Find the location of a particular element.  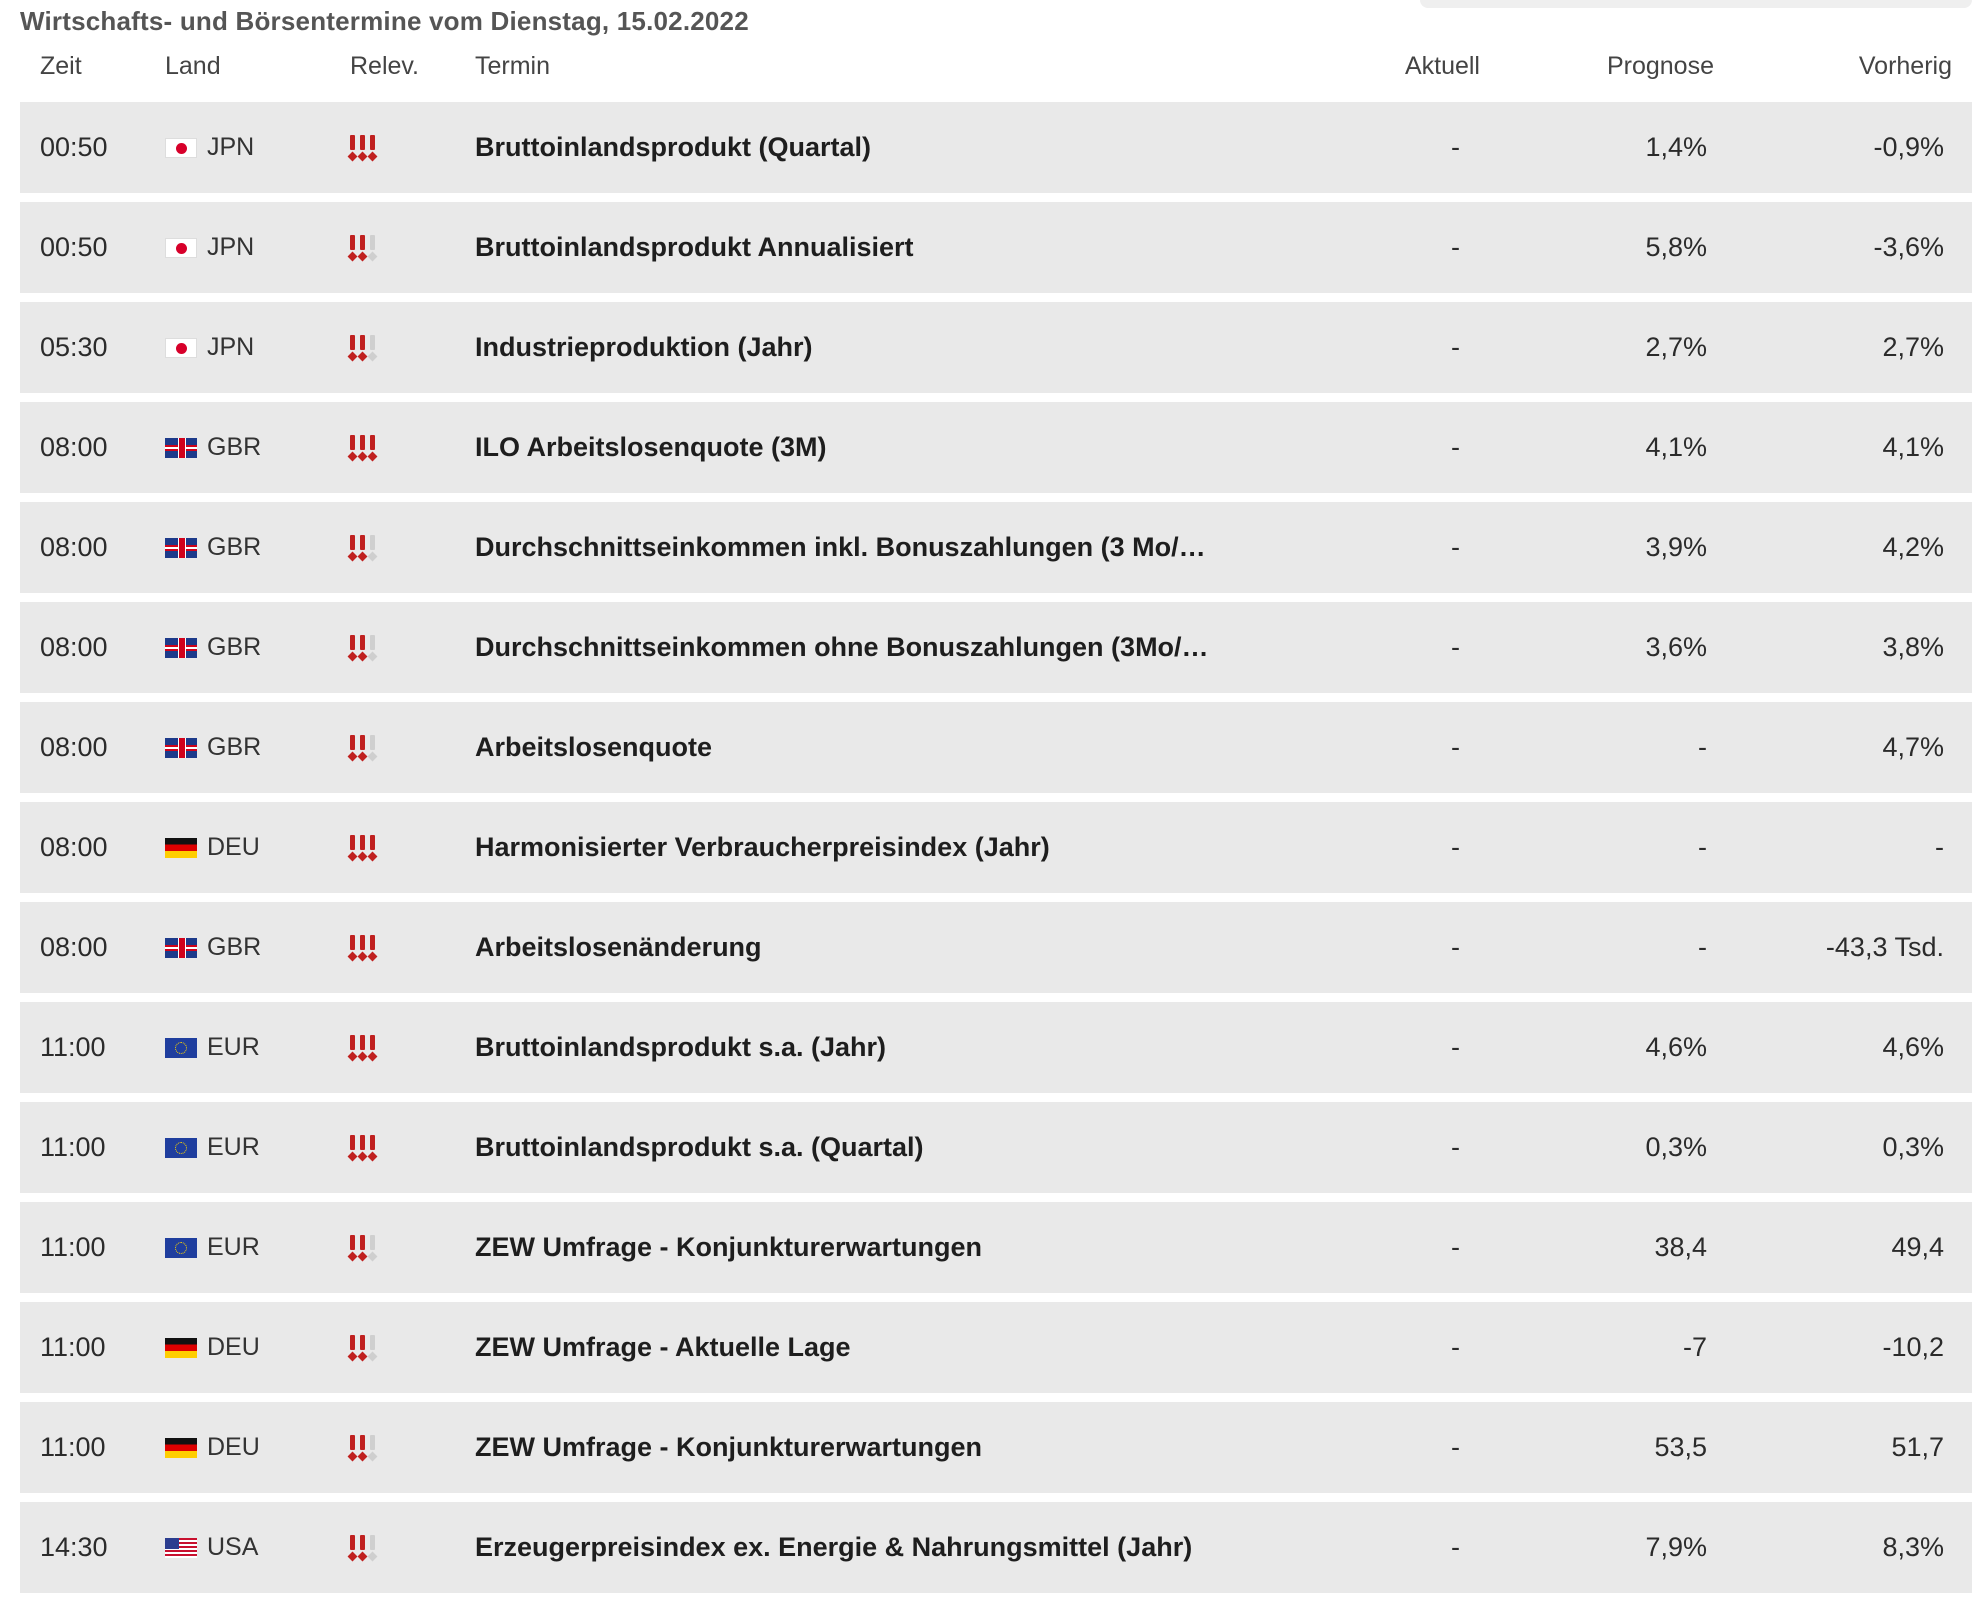

header-actual: Aktuell is located at coordinates (1442, 66).